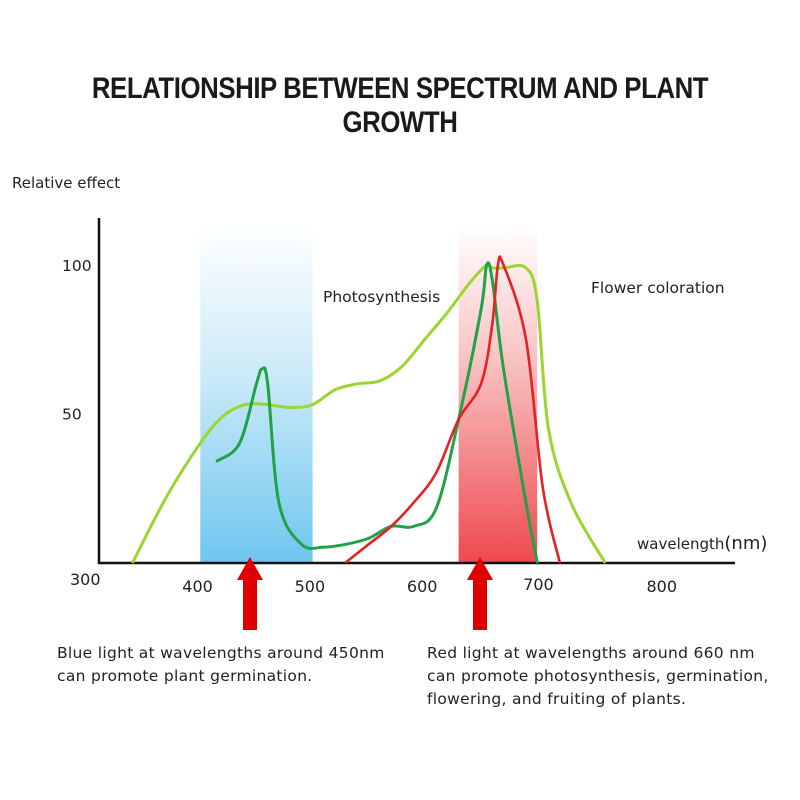 The width and height of the screenshot is (800, 800). What do you see at coordinates (746, 543) in the screenshot?
I see `x-axis-unit: (nm)` at bounding box center [746, 543].